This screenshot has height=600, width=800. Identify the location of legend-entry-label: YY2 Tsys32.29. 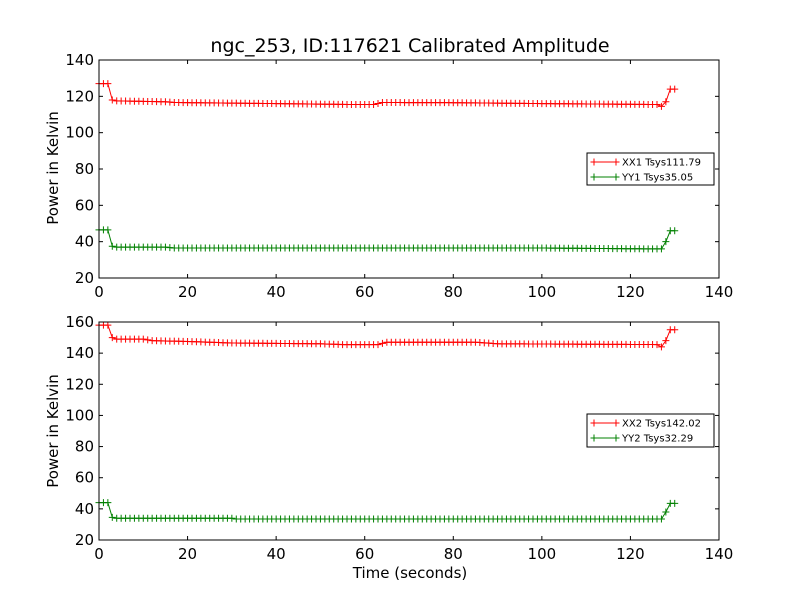
(657, 439).